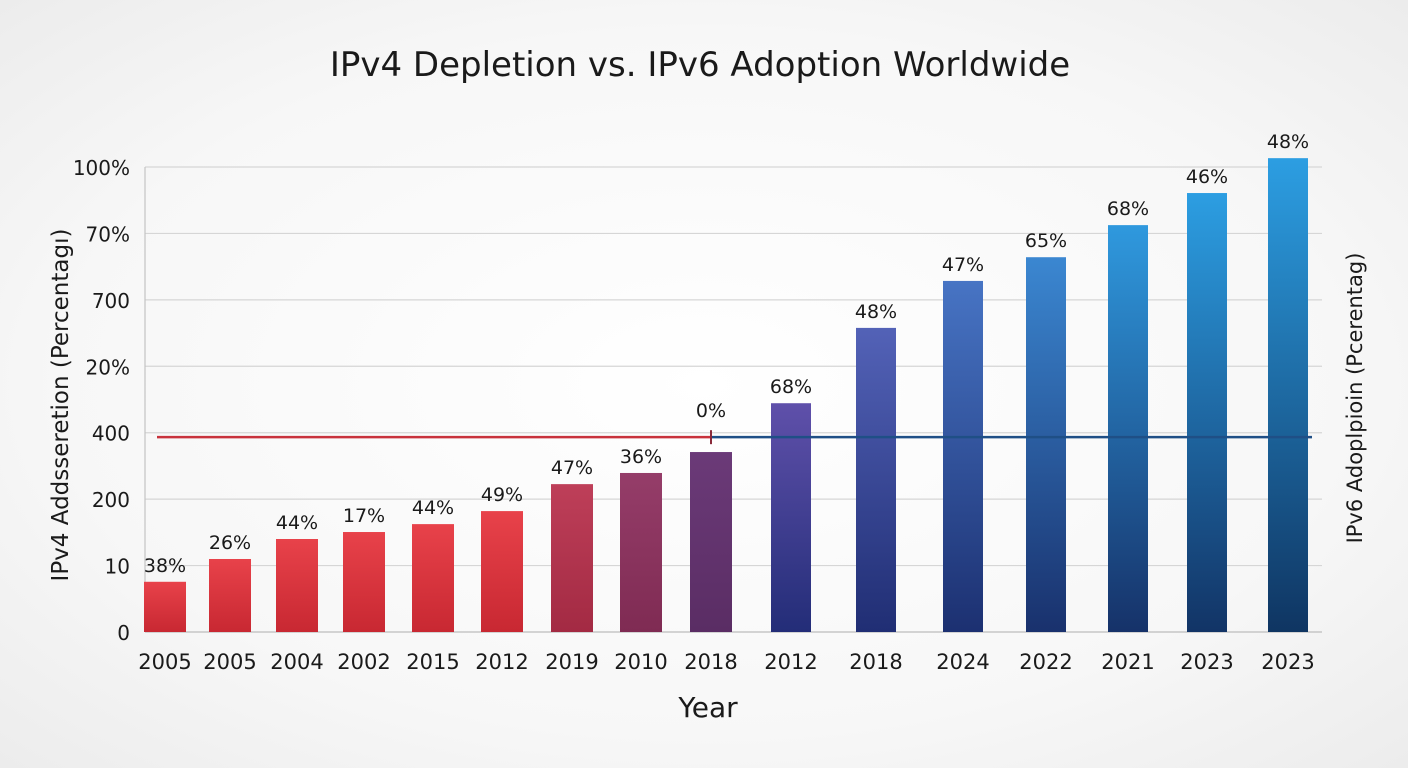 The width and height of the screenshot is (1408, 768). I want to click on x-tick-label: 2019, so click(571, 662).